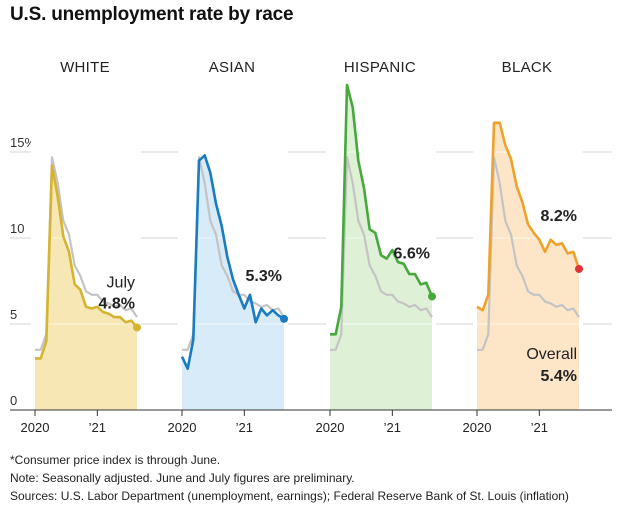 This screenshot has height=519, width=621. I want to click on panel-title: HISPANIC, so click(380, 67).